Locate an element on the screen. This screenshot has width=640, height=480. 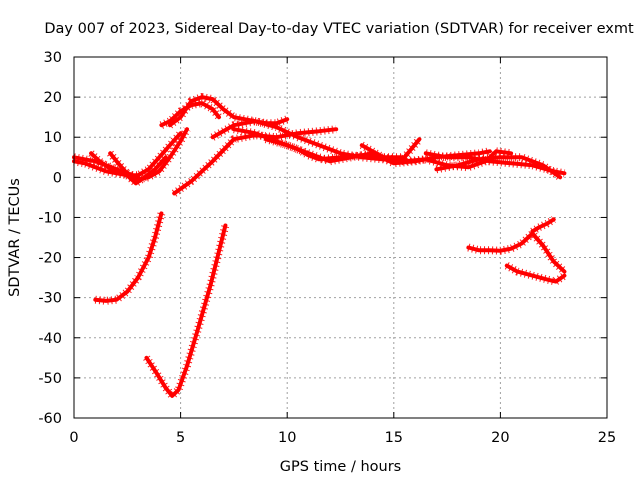
y-tick-label: 10 is located at coordinates (53, 138).